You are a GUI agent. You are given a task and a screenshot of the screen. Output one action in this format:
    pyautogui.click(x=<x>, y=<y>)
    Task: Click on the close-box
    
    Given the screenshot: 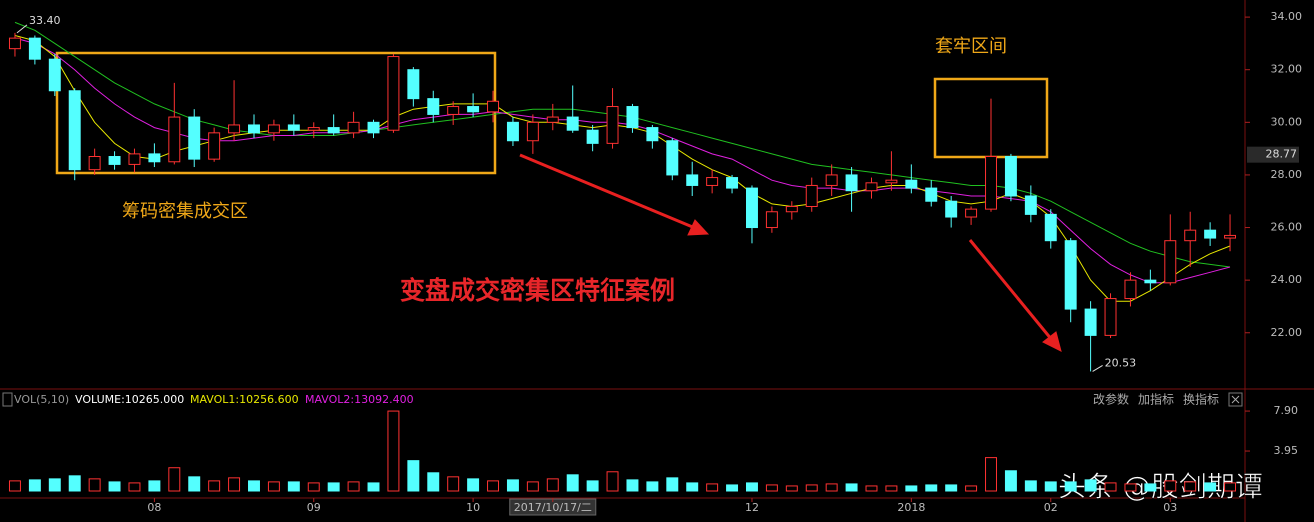 What is the action you would take?
    pyautogui.click(x=1235, y=399)
    